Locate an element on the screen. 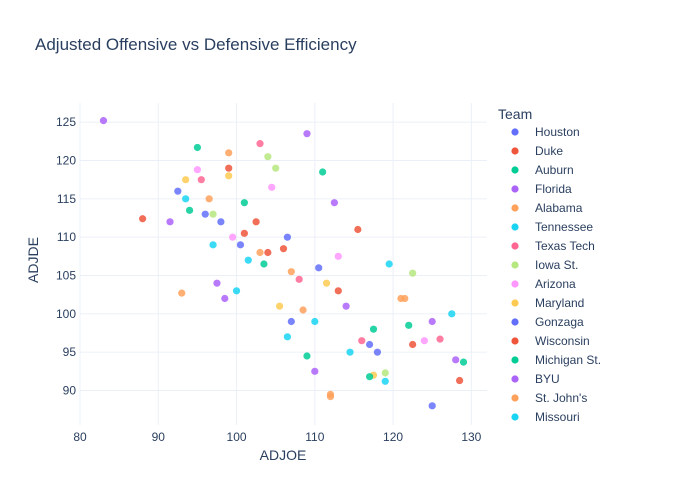 This screenshot has width=700, height=500. legend-item: Arizona is located at coordinates (543, 284).